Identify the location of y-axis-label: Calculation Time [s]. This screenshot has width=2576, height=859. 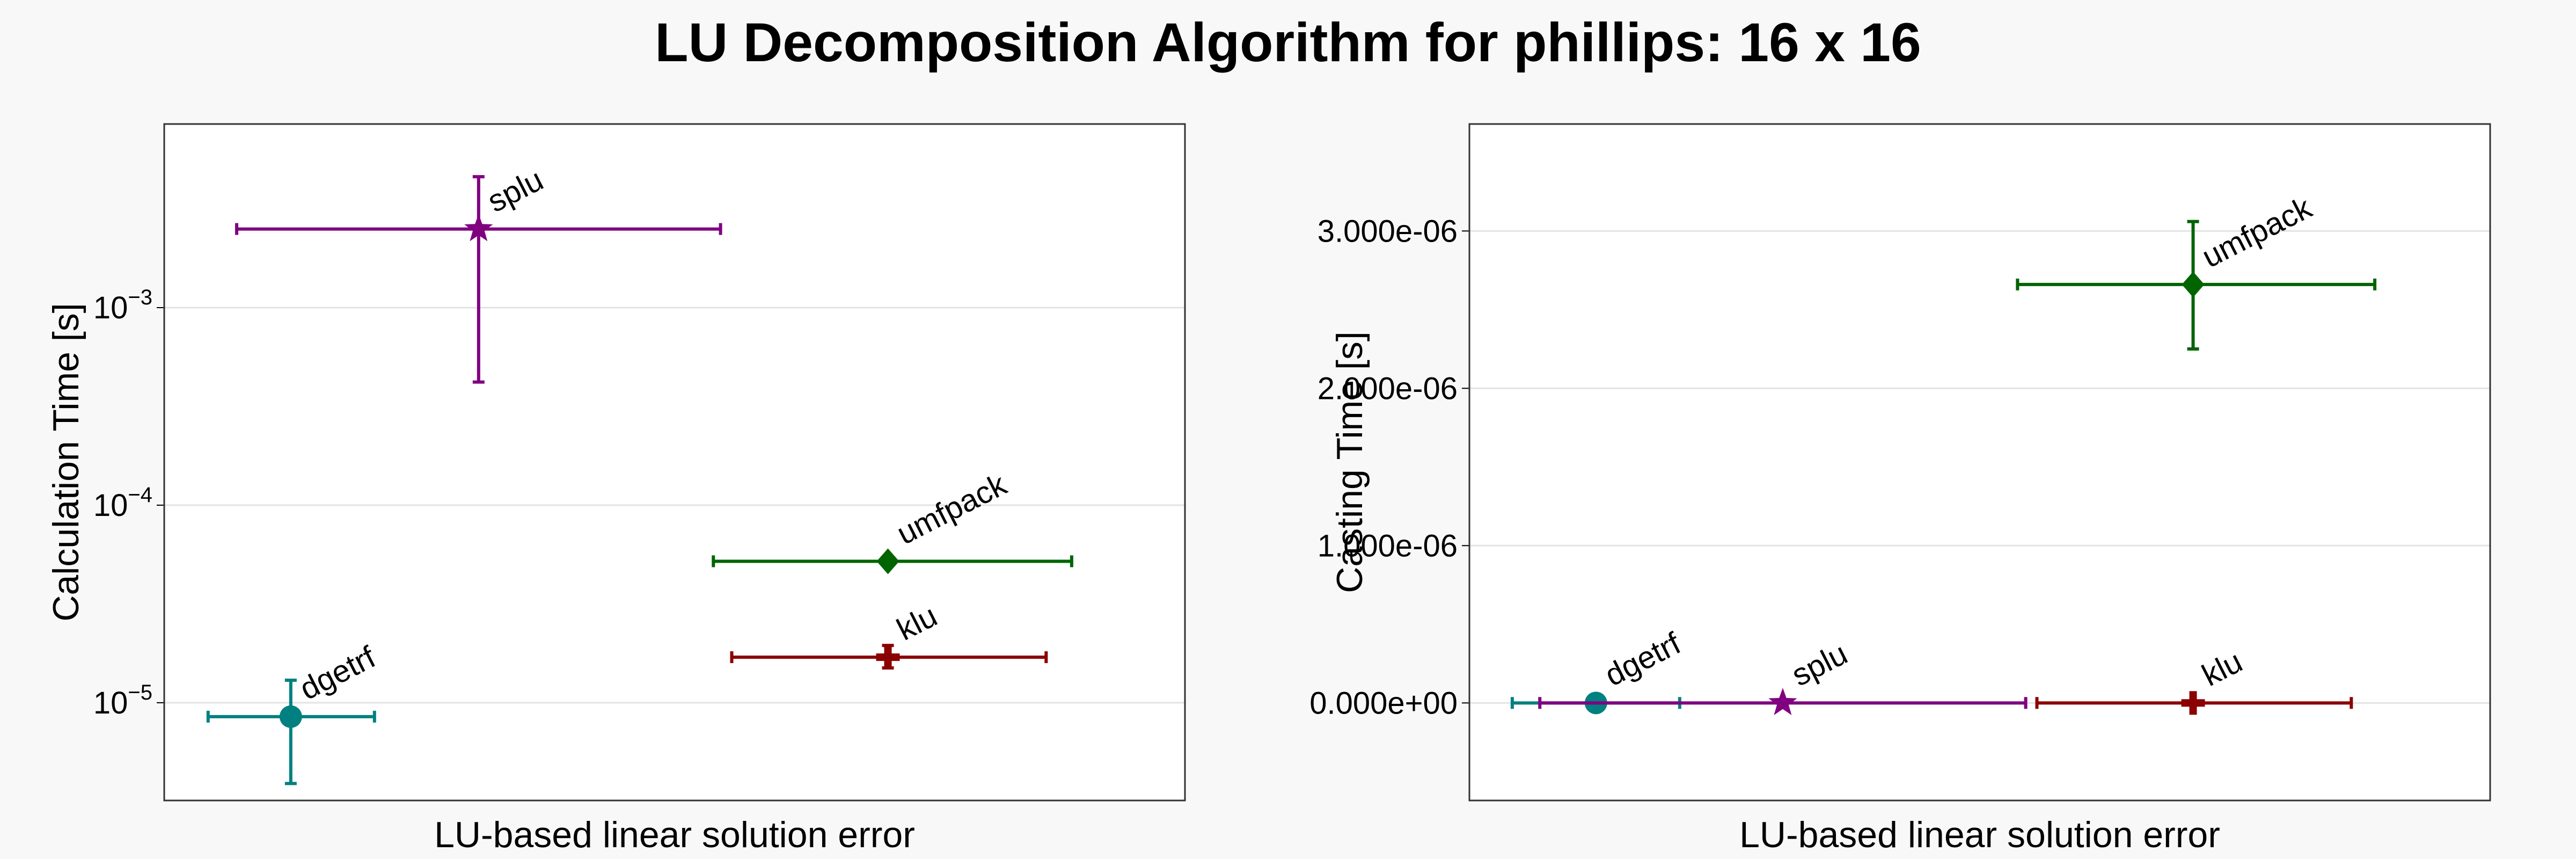
(66, 462).